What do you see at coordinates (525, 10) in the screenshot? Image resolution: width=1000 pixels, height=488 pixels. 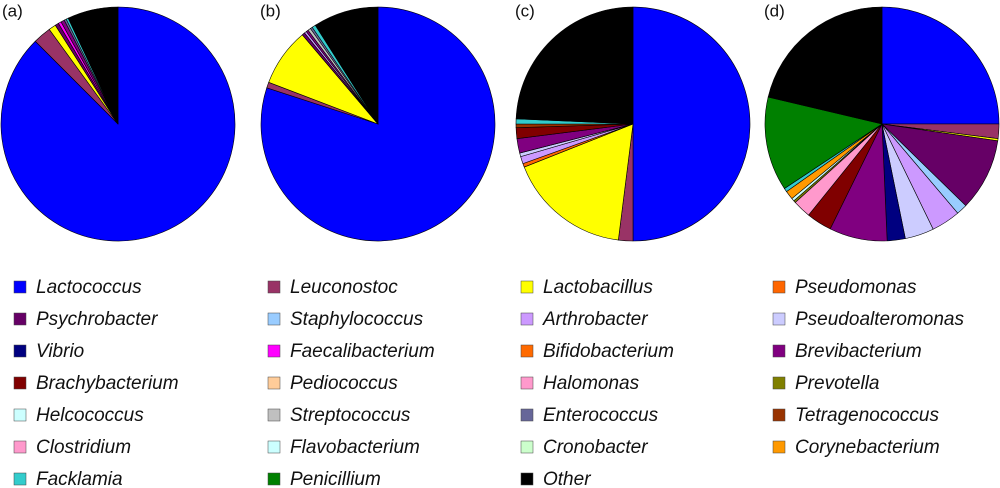 I see `pie-title: (c)` at bounding box center [525, 10].